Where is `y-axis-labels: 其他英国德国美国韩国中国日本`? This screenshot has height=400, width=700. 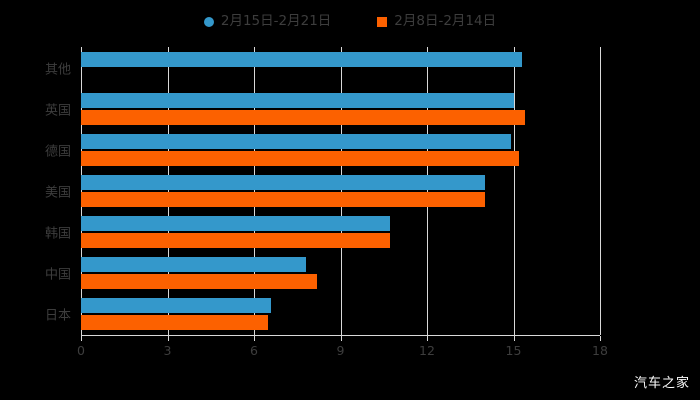 y-axis-labels: 其他英国德国美国韩国中国日本 is located at coordinates (35, 191).